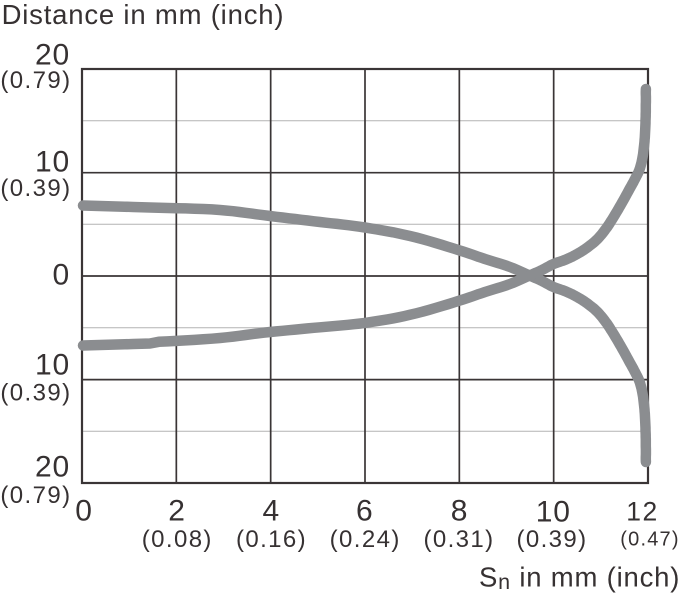  What do you see at coordinates (460, 511) in the screenshot?
I see `svg-text: 8` at bounding box center [460, 511].